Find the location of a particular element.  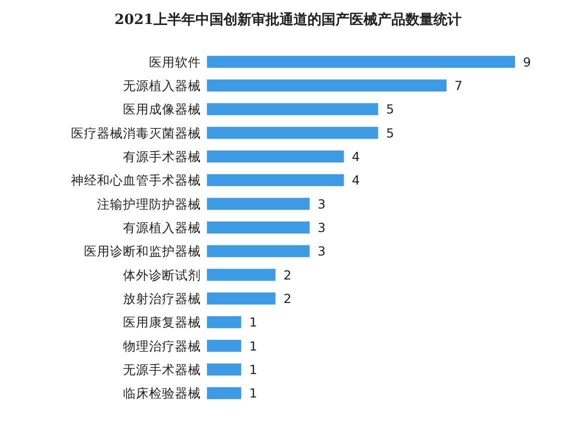

y-tick-label: 无源植入器械 is located at coordinates (162, 85).